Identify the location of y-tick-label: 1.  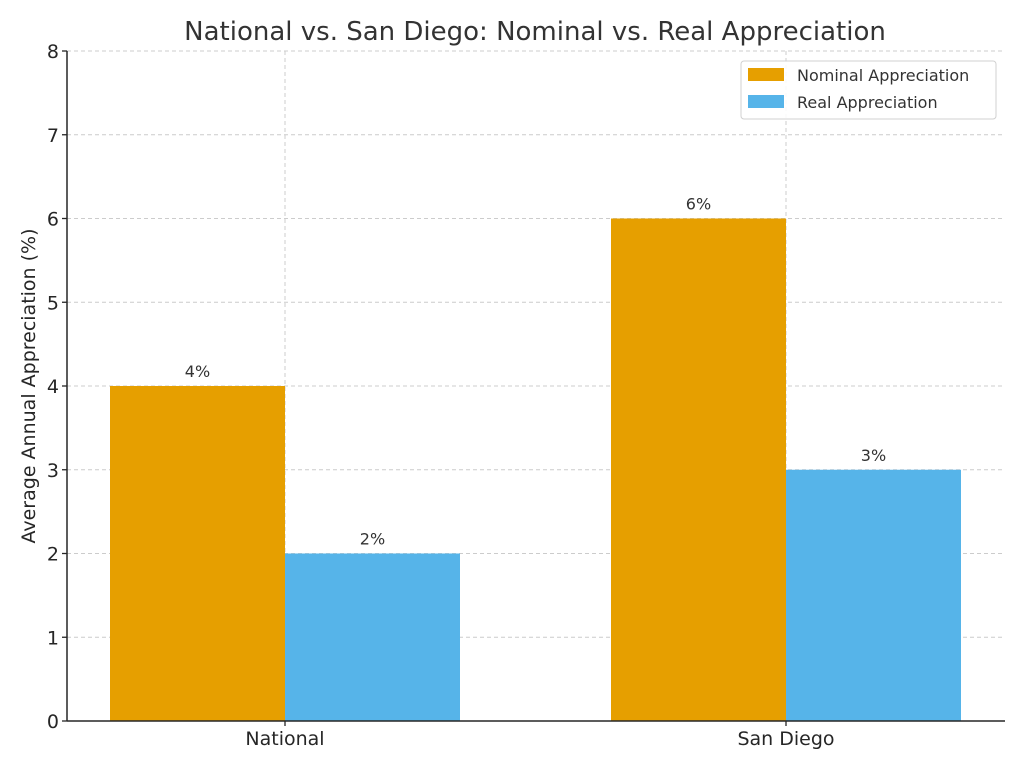
(53, 638).